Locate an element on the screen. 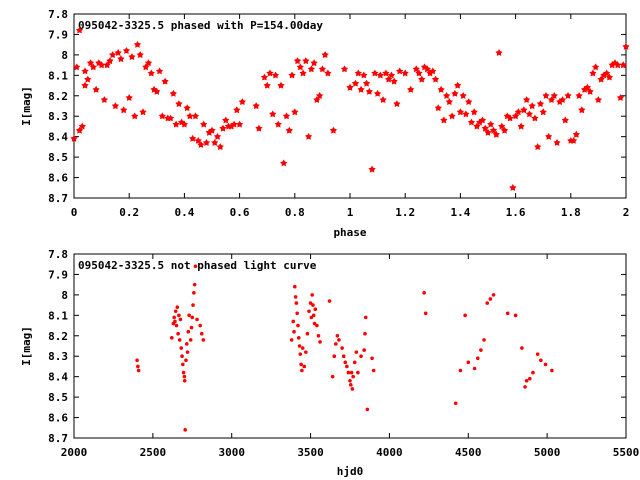 The height and width of the screenshot is (480, 640). chart-title: 095042-3325.5 not phased light curve is located at coordinates (197, 265).